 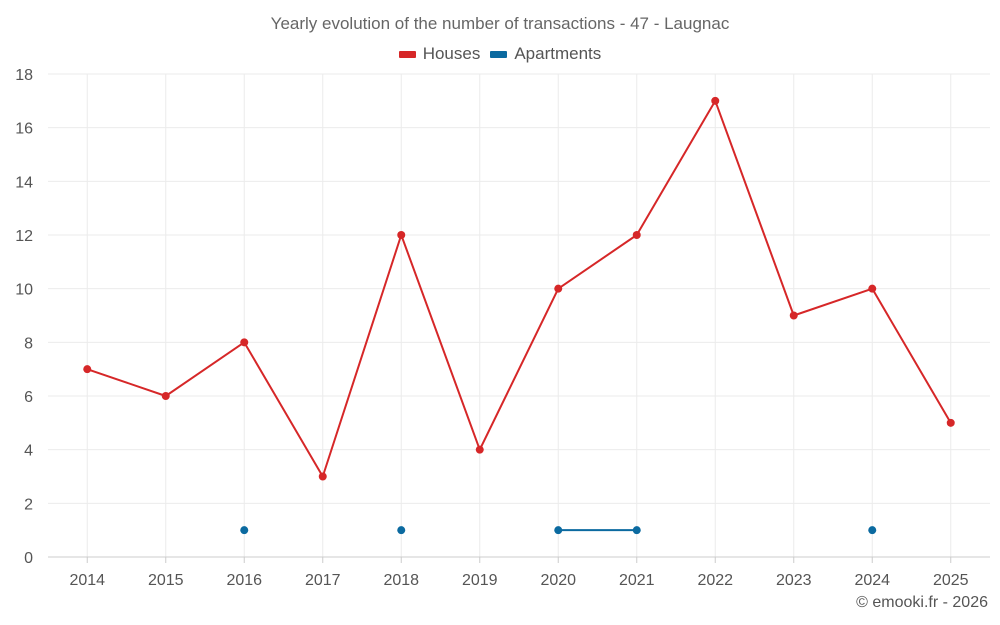 I want to click on legend-item-apartments: Apartments, so click(x=545, y=54).